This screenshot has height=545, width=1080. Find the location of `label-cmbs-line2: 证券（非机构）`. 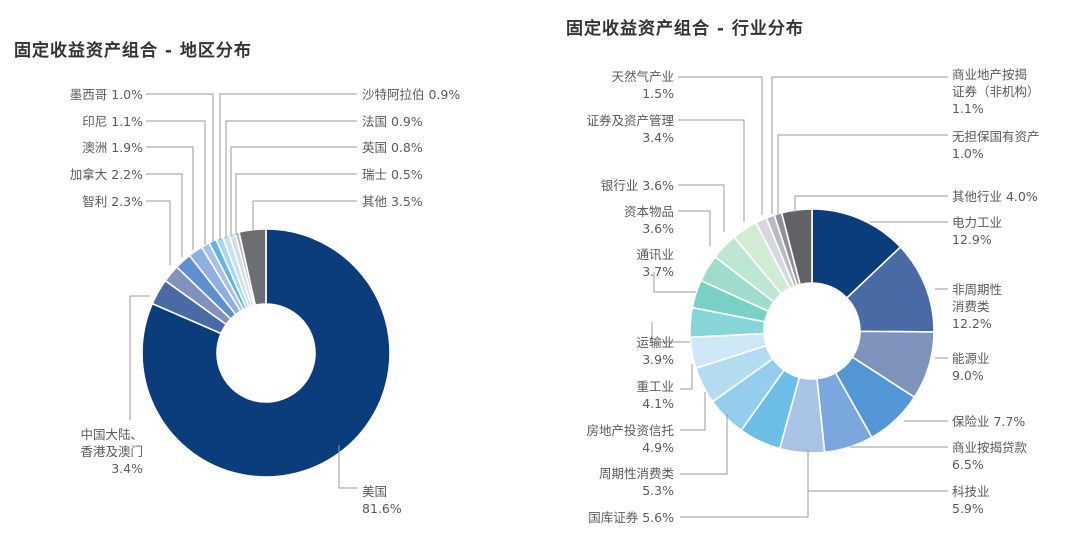

label-cmbs-line2: 证券（非机构） is located at coordinates (996, 91).